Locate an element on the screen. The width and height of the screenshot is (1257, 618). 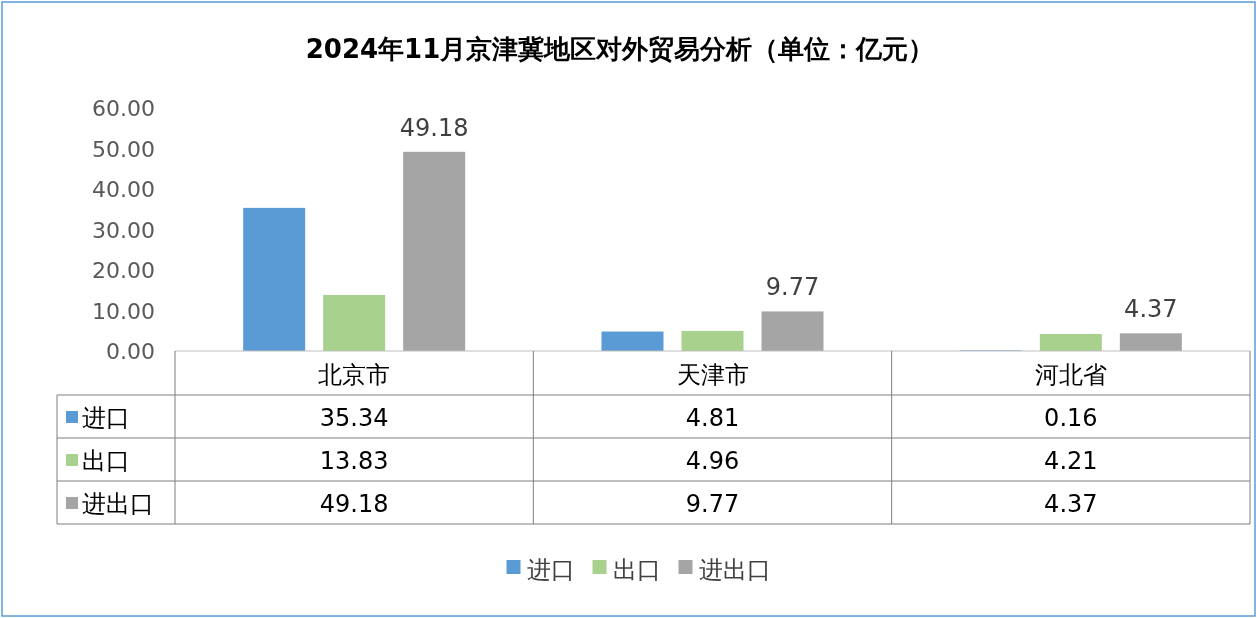
text: 出口 is located at coordinates (106, 461).